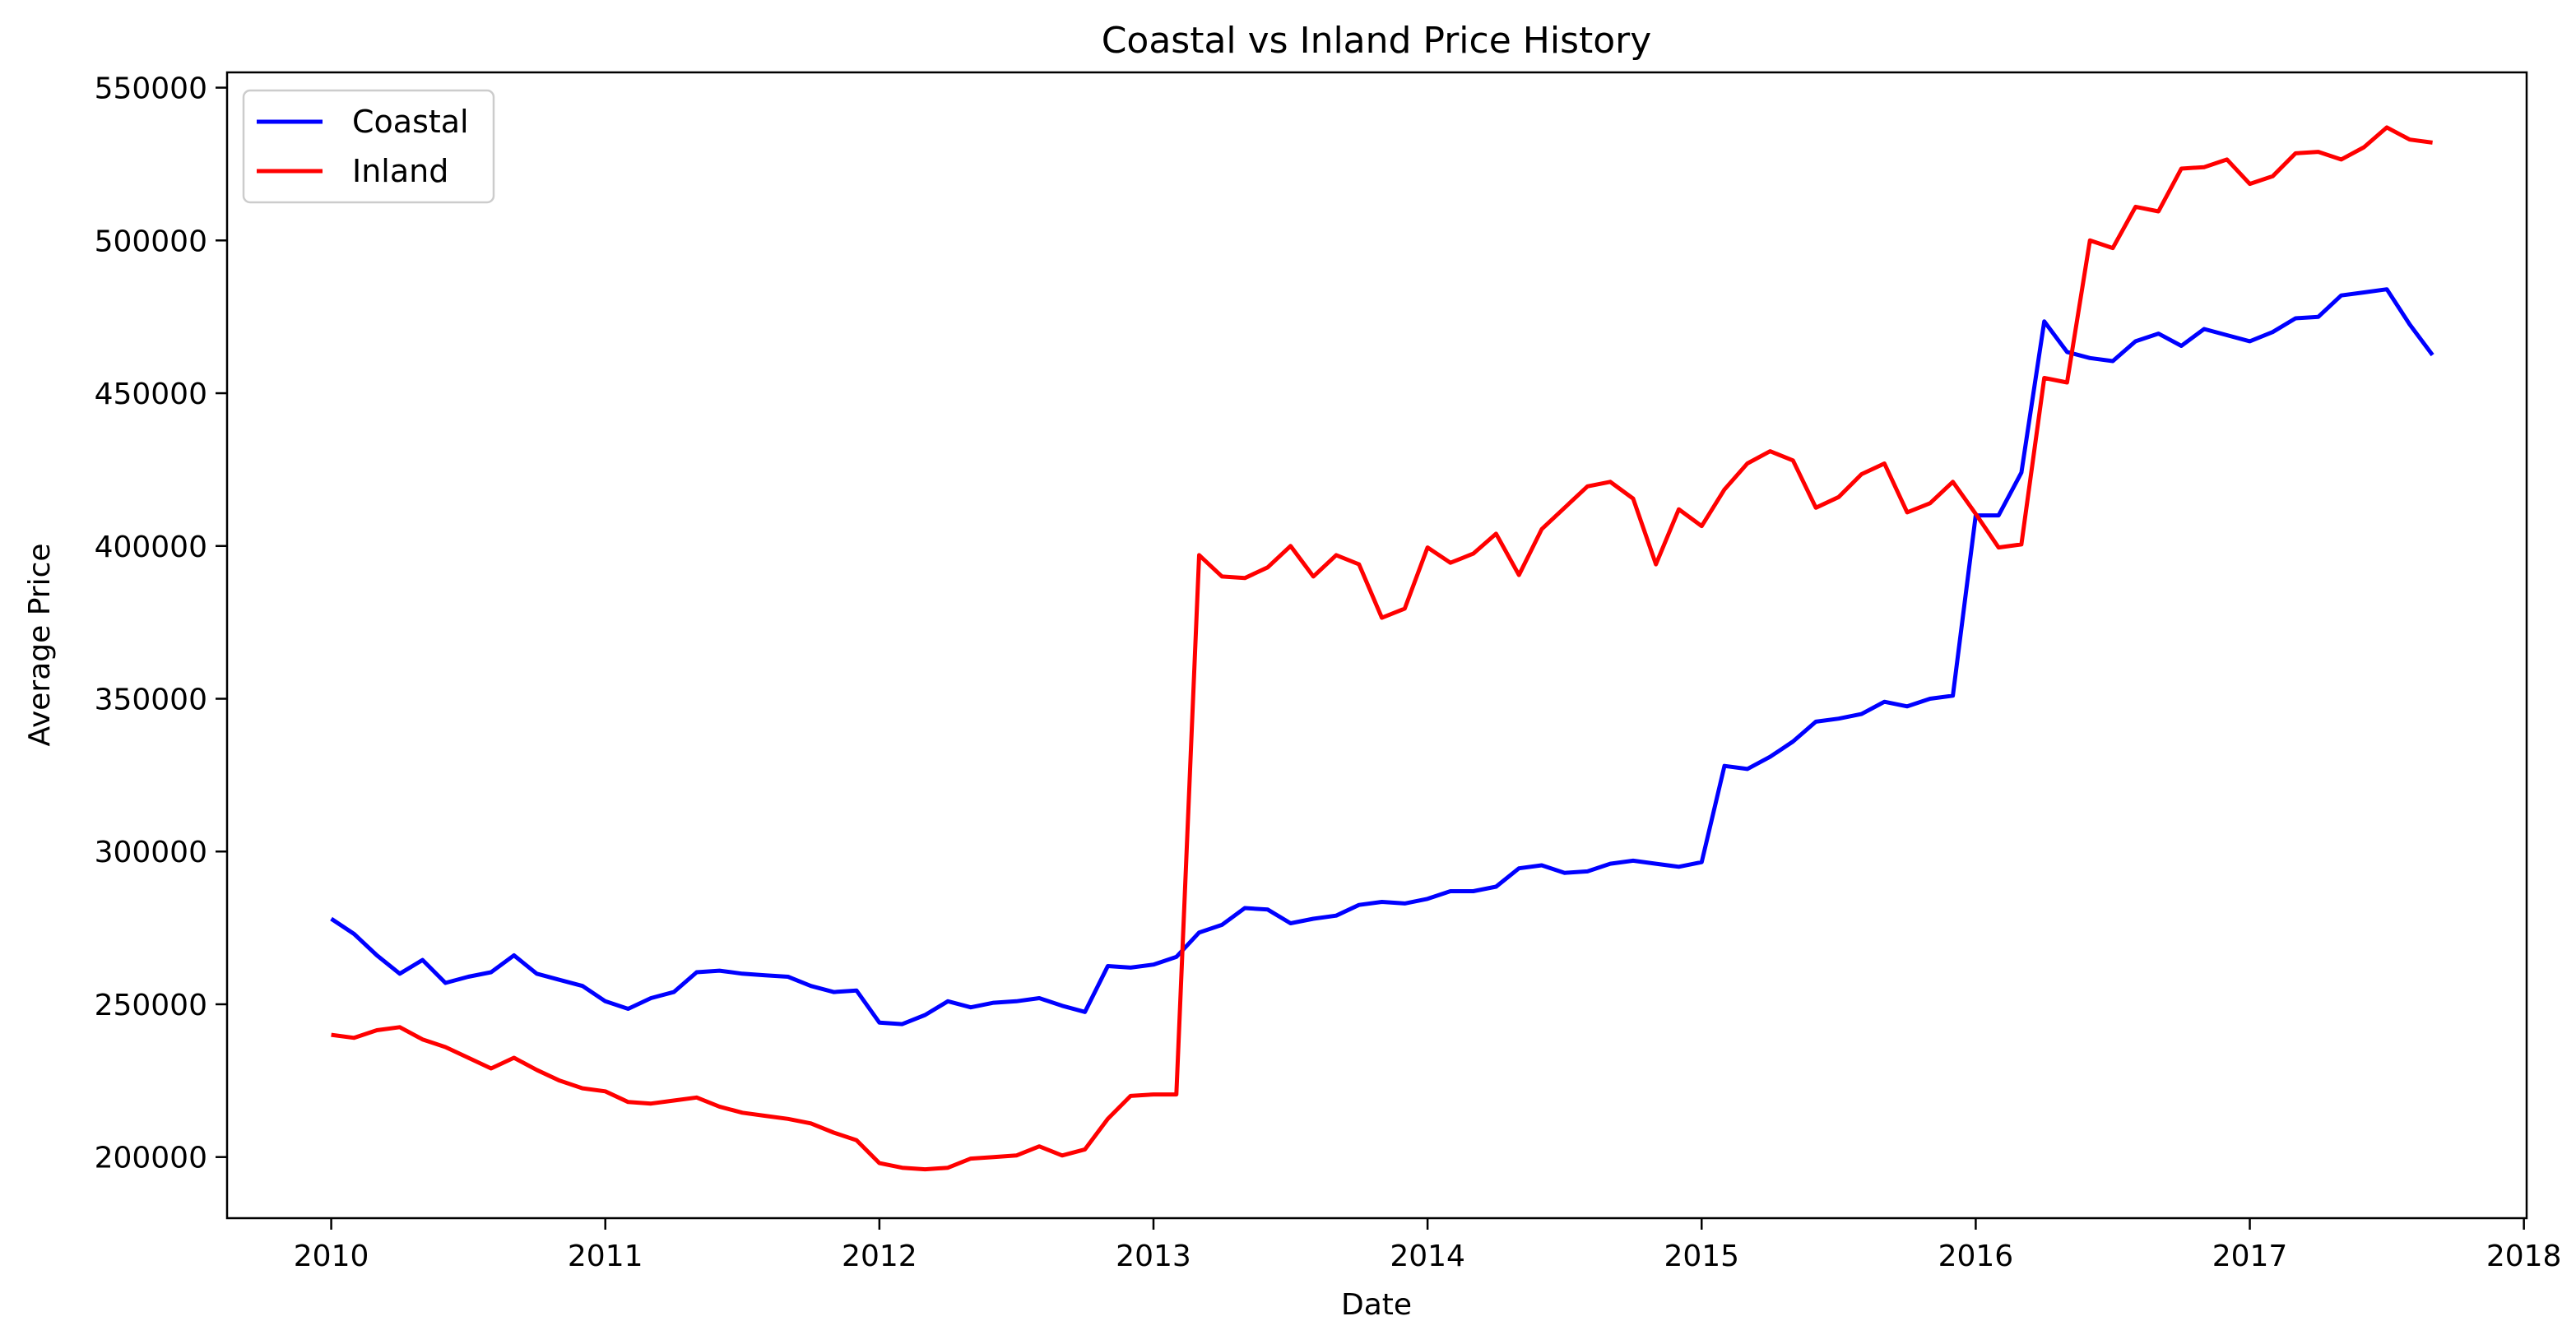  Describe the element at coordinates (151, 1006) in the screenshot. I see `y-tick-label: 250000` at that location.